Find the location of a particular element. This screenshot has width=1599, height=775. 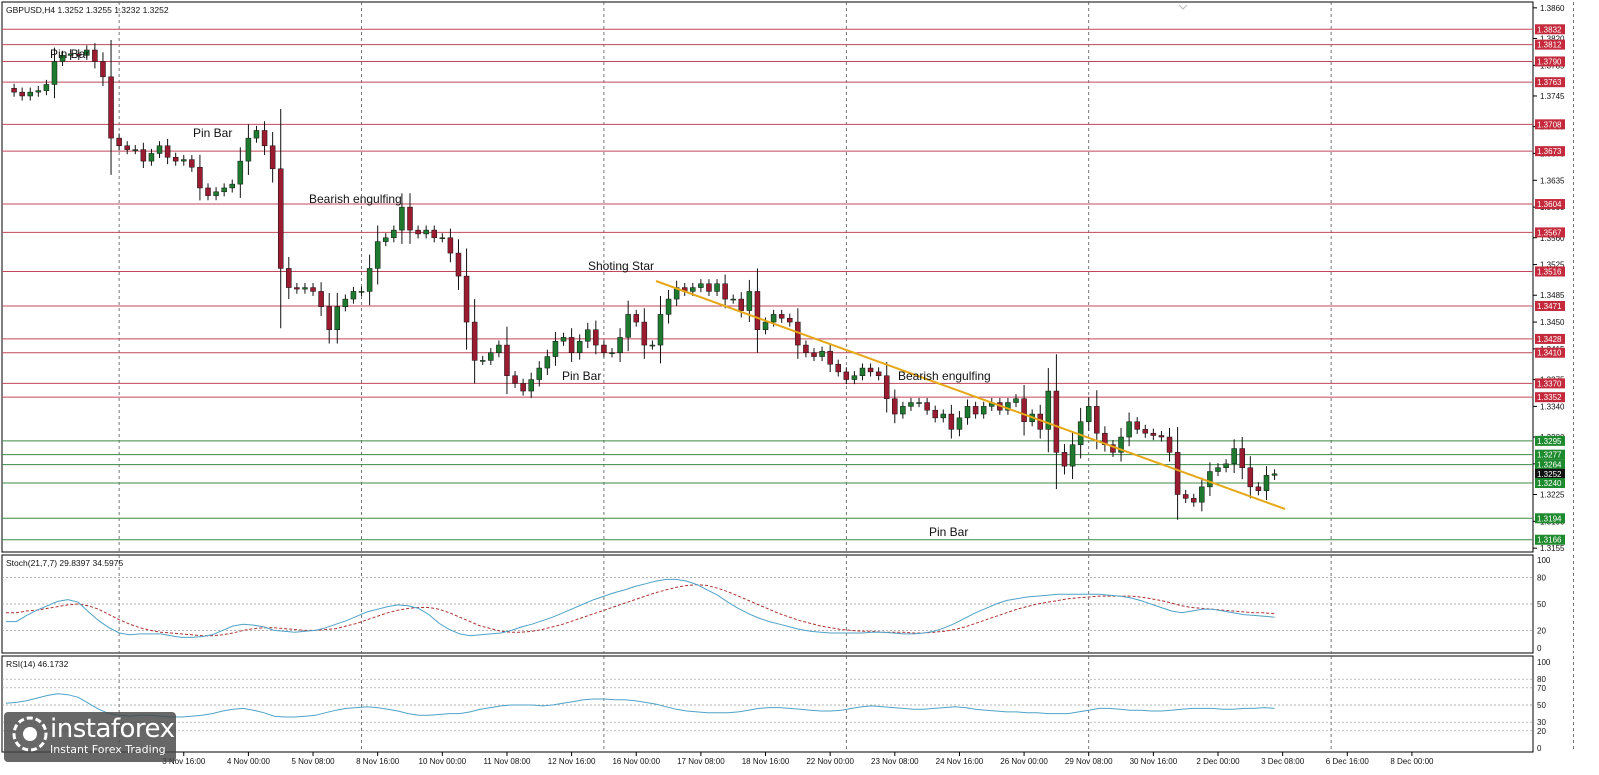

level-label: 1.3264 is located at coordinates (1549, 465).